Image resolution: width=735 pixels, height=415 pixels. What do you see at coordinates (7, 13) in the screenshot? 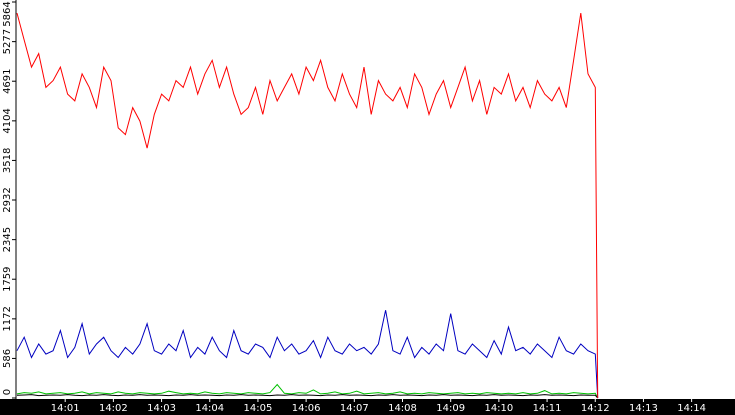
I see `y-tick-label: 5864` at bounding box center [7, 13].